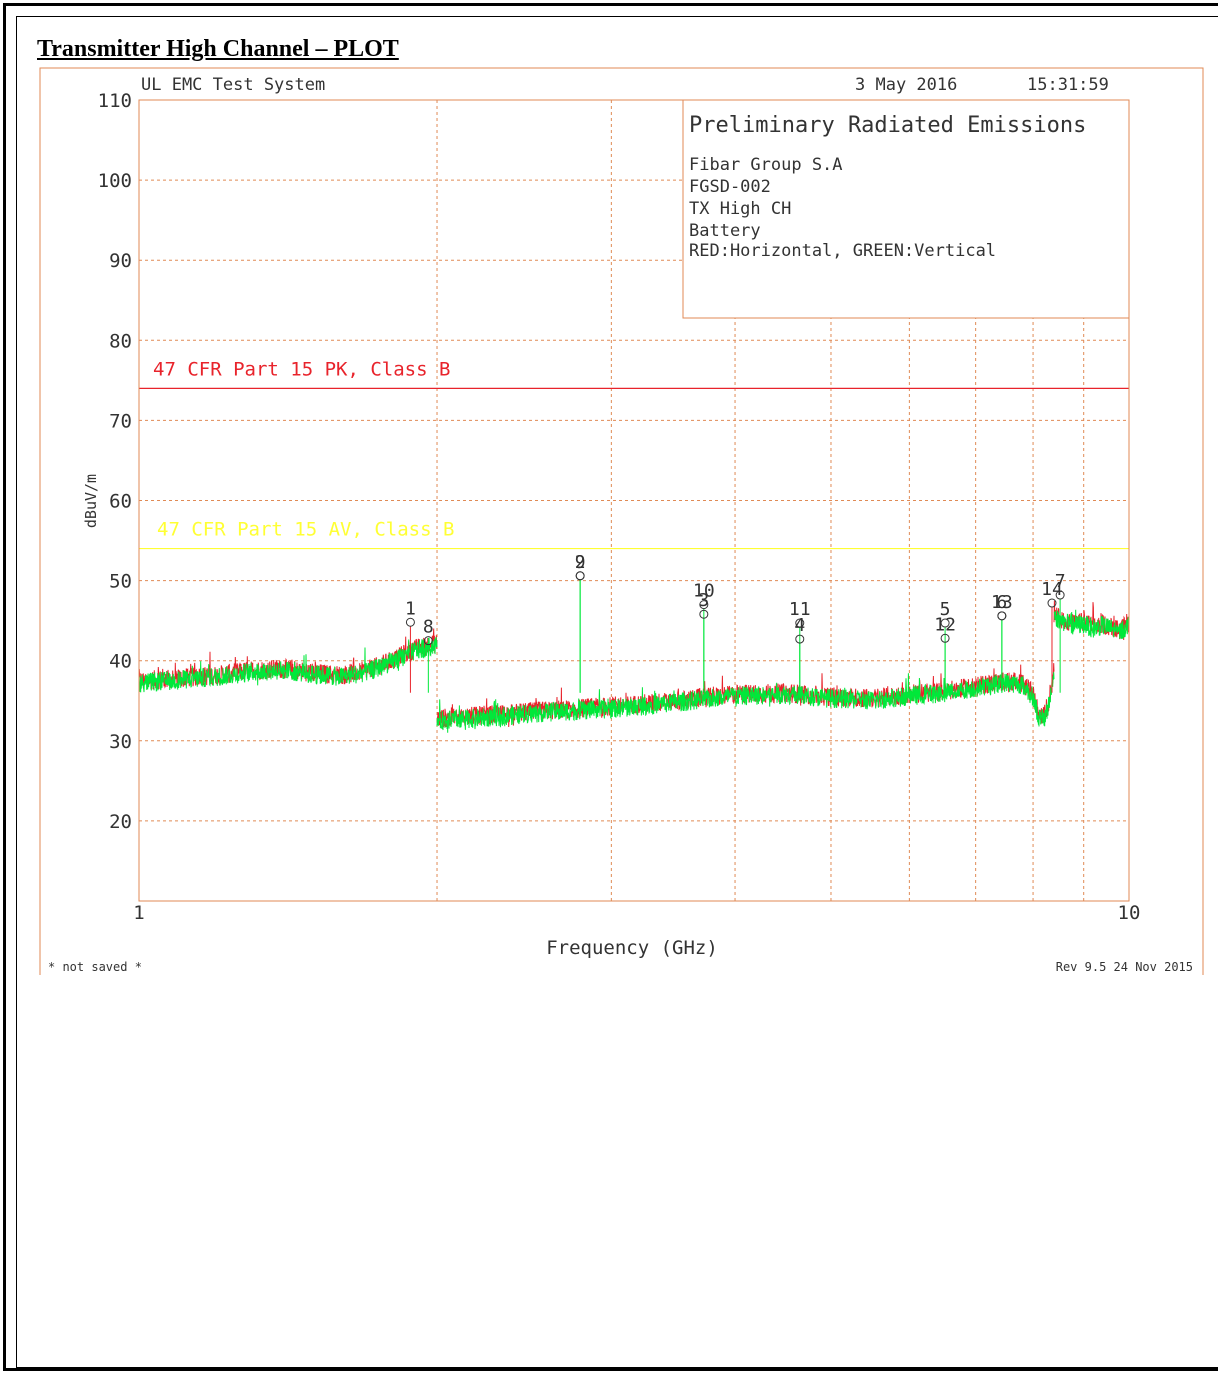 This screenshot has width=1223, height=1376. What do you see at coordinates (800, 609) in the screenshot?
I see `marker-label: 11` at bounding box center [800, 609].